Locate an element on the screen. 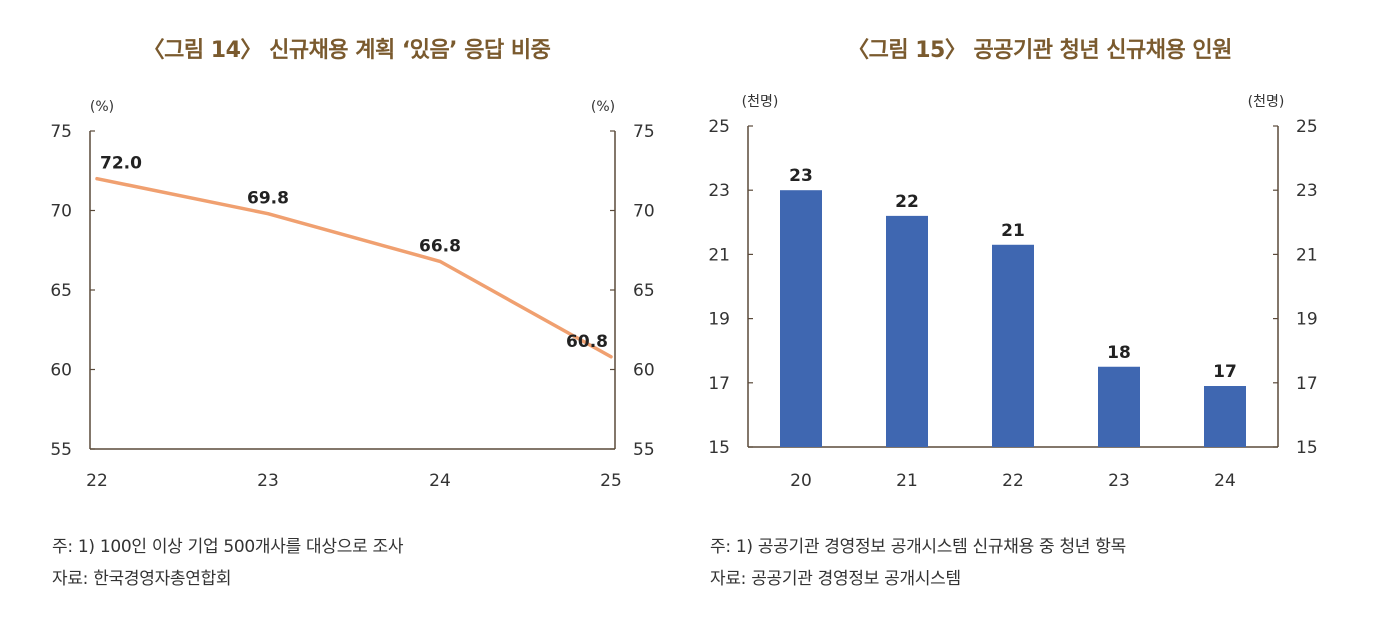 Image resolution: width=1386 pixels, height=630 pixels. y-tick-label-right: 60 is located at coordinates (644, 371).